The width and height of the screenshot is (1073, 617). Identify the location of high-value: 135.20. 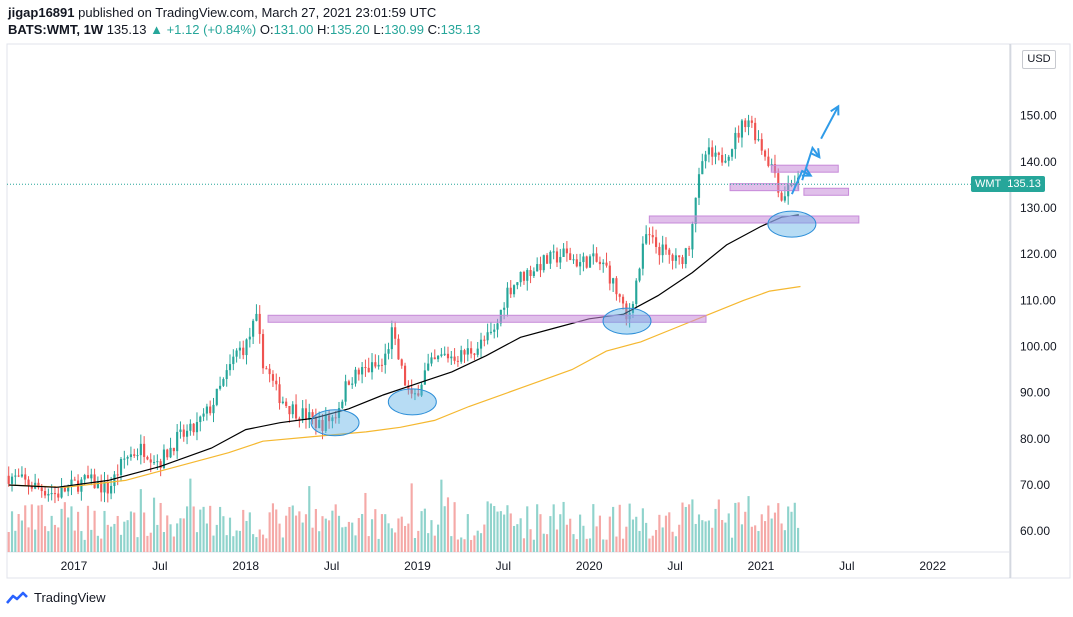
(349, 29).